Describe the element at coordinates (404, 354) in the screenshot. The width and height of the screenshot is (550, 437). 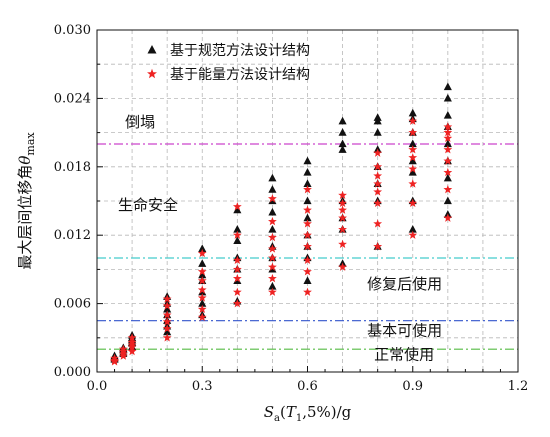
I see `zone-label: 正常使用` at that location.